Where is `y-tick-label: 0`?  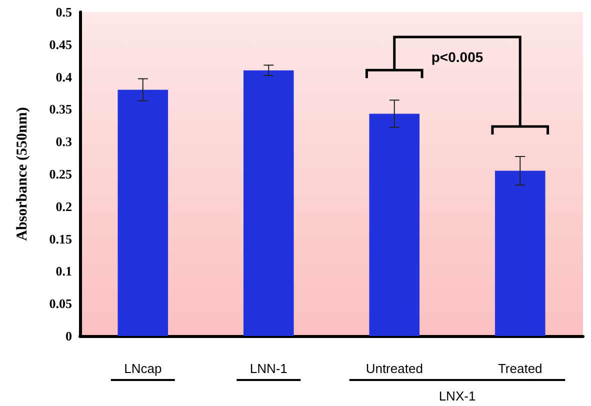
y-tick-label: 0 is located at coordinates (69, 336).